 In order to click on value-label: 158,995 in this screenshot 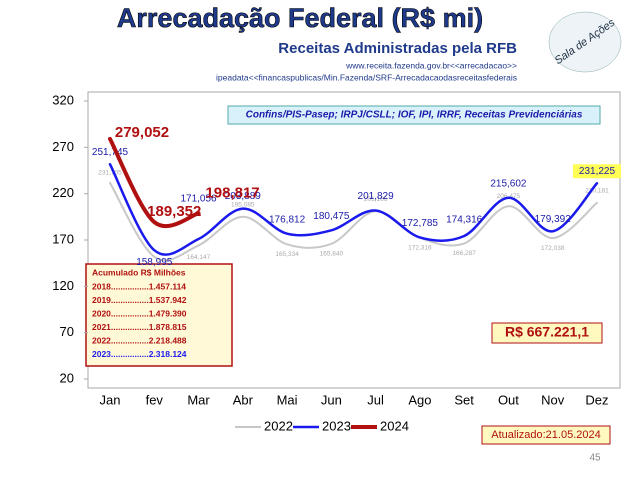, I will do `click(154, 262)`.